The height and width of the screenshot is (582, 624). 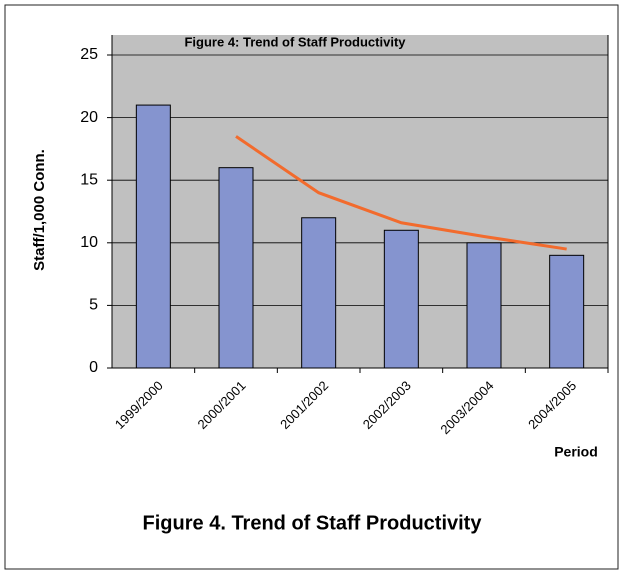 What do you see at coordinates (89, 242) in the screenshot?
I see `y-tick-label: 10` at bounding box center [89, 242].